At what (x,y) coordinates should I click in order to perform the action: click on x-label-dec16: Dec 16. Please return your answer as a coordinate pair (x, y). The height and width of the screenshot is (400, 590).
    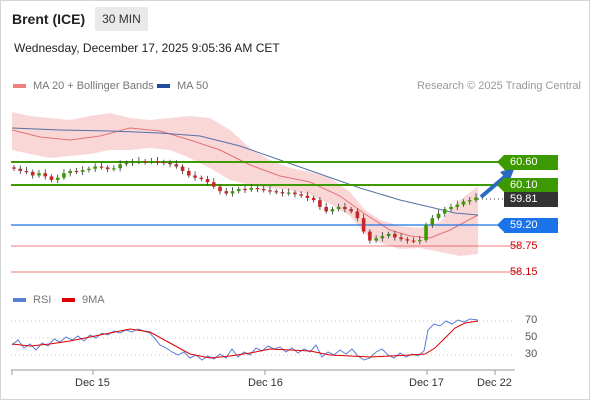
    Looking at the image, I should click on (265, 383).